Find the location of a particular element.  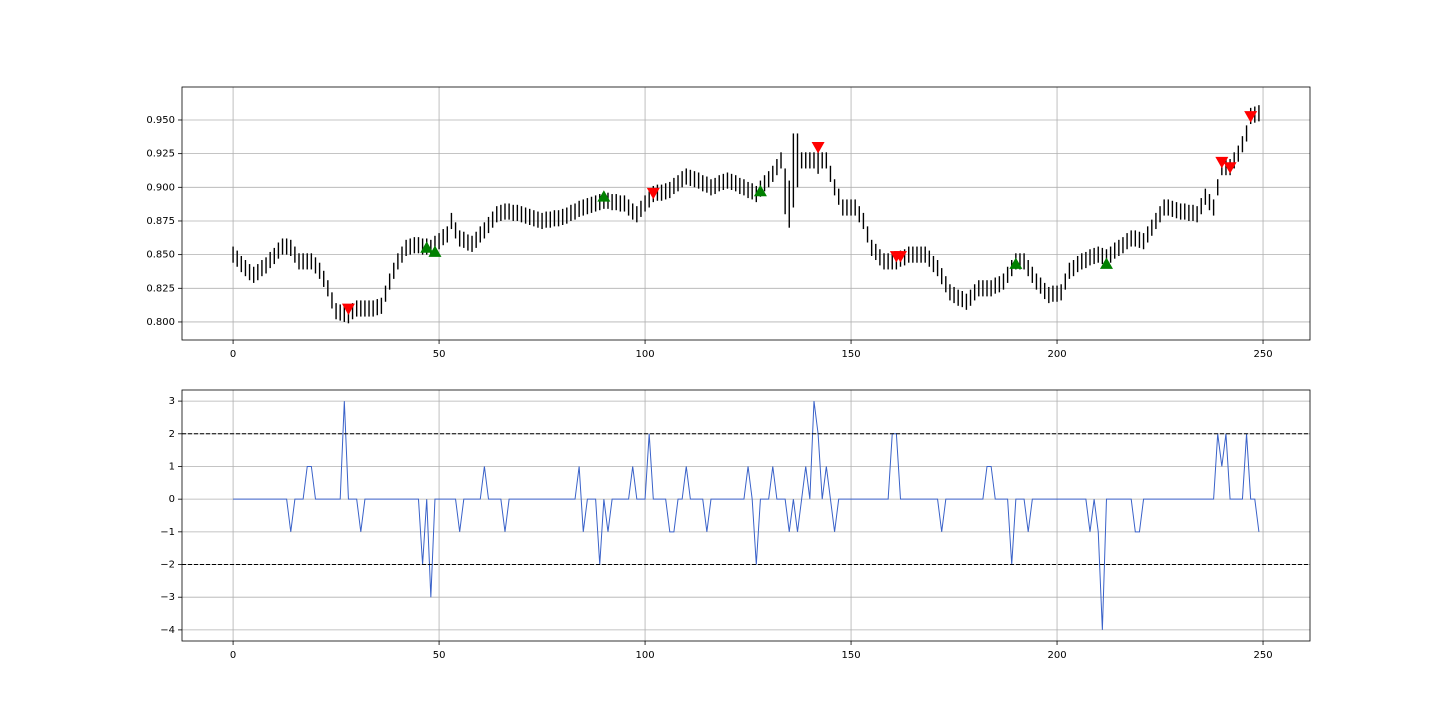

y-tick-label: 0.800 is located at coordinates (160, 322).